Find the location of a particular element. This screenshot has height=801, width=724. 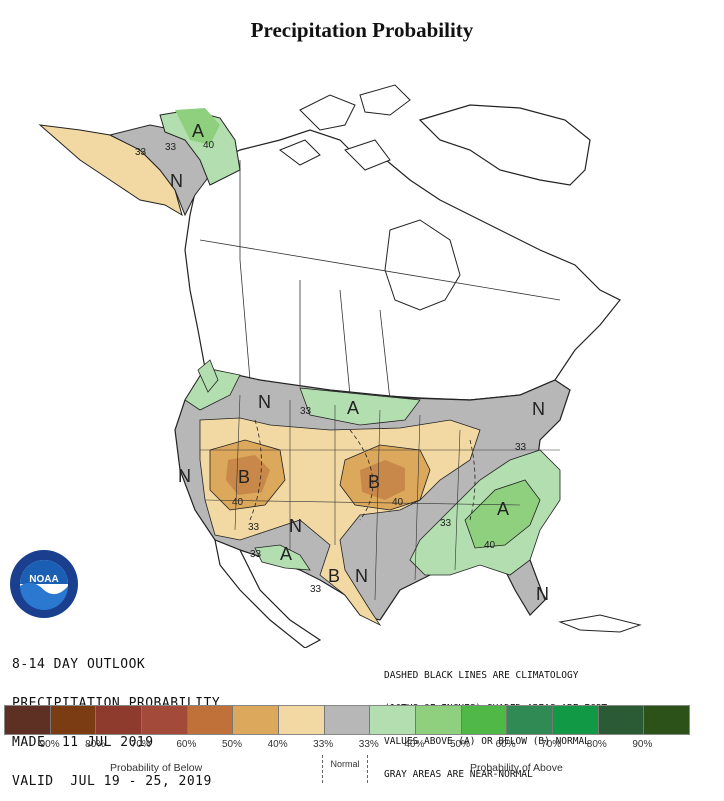

southeast-a40-region is located at coordinates (502, 514).